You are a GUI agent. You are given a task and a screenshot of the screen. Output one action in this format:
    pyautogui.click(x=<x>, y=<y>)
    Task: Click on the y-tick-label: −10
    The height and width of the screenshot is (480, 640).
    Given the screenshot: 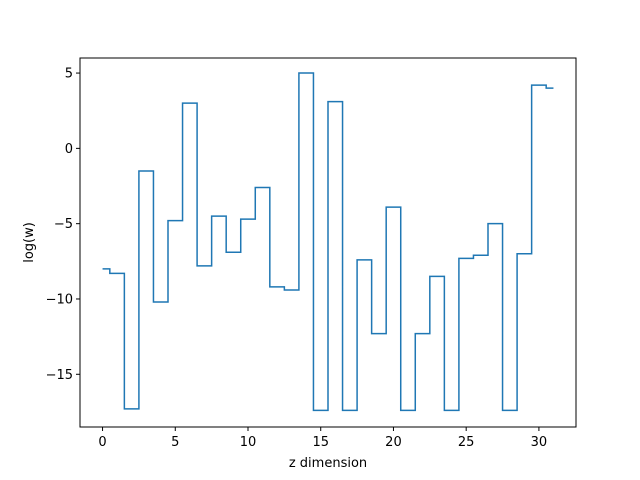 What is the action you would take?
    pyautogui.click(x=59, y=299)
    